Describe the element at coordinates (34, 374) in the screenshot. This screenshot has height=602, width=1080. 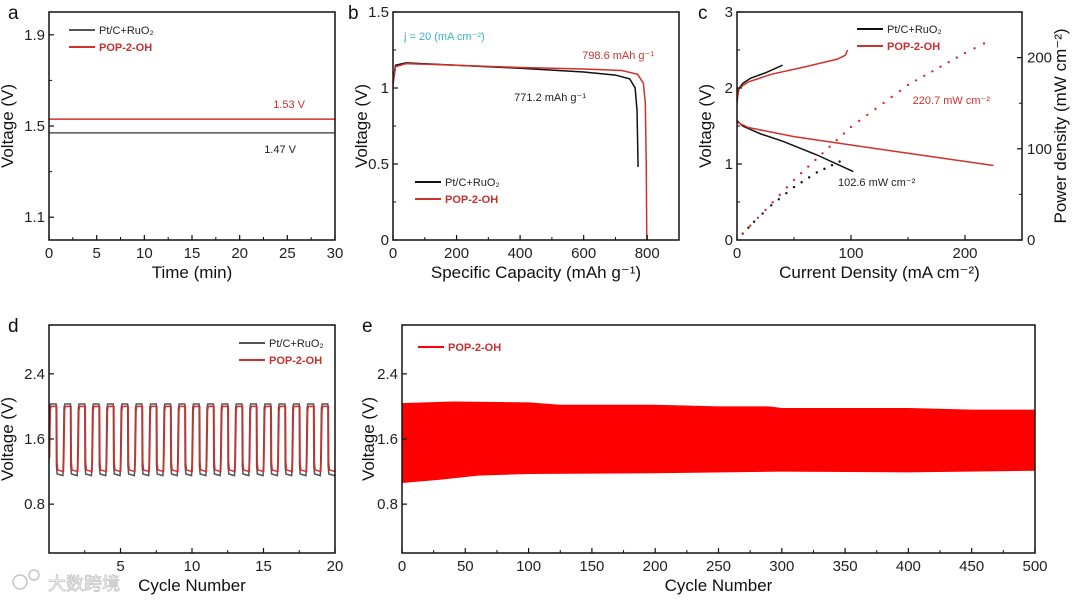
I see `y-tick-label: 2.4` at that location.